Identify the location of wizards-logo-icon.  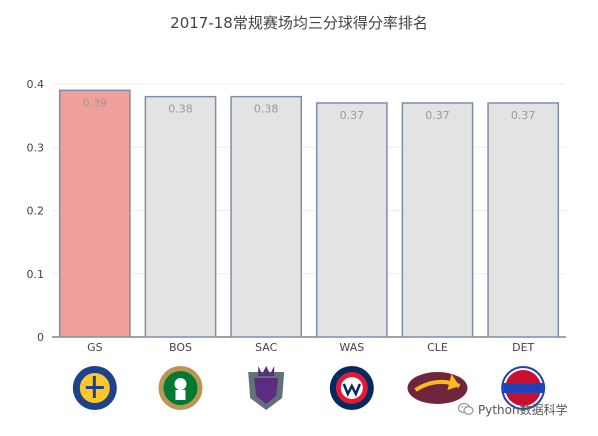
(351, 388).